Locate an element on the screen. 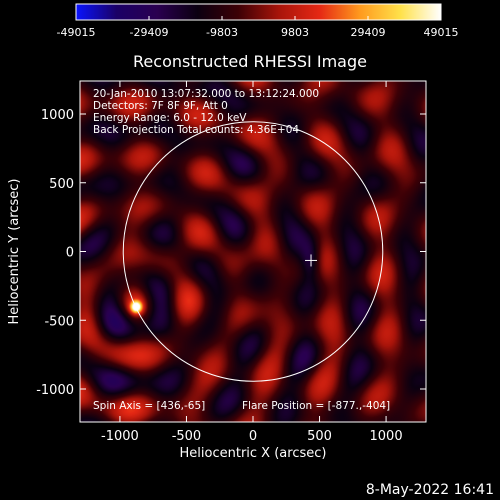 This screenshot has height=500, width=500. x-tick-label: 1000 is located at coordinates (386, 436).